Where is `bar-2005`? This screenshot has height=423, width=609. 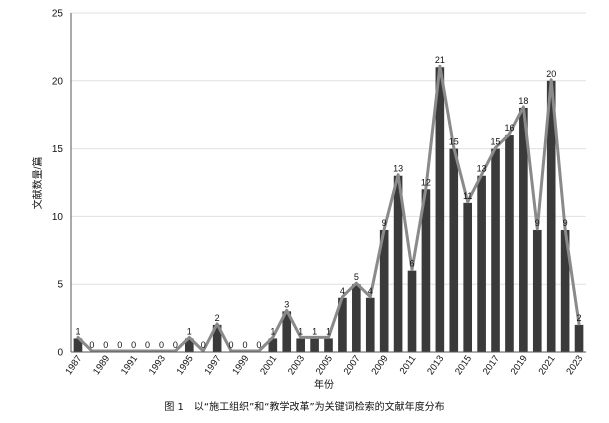
bar-2005 is located at coordinates (328, 345).